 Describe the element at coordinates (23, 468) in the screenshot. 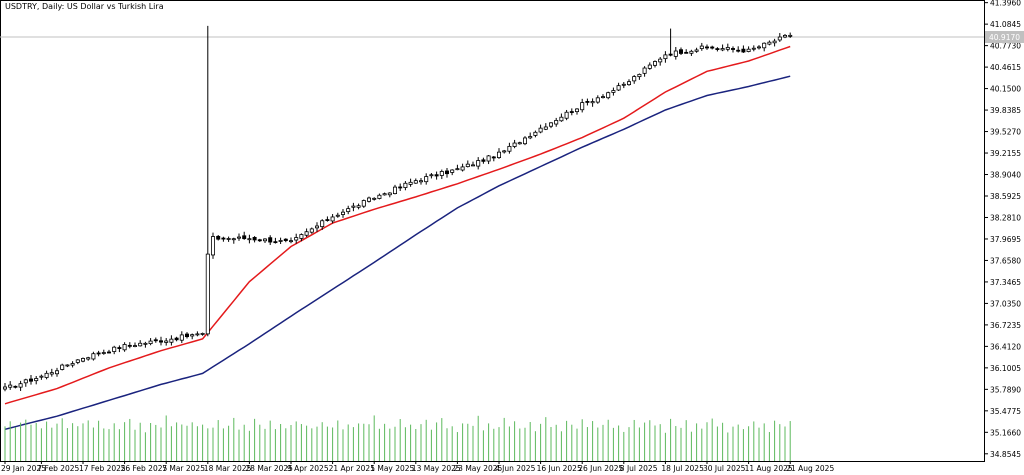

I see `x-tick-label: 29 Jan 2025` at that location.